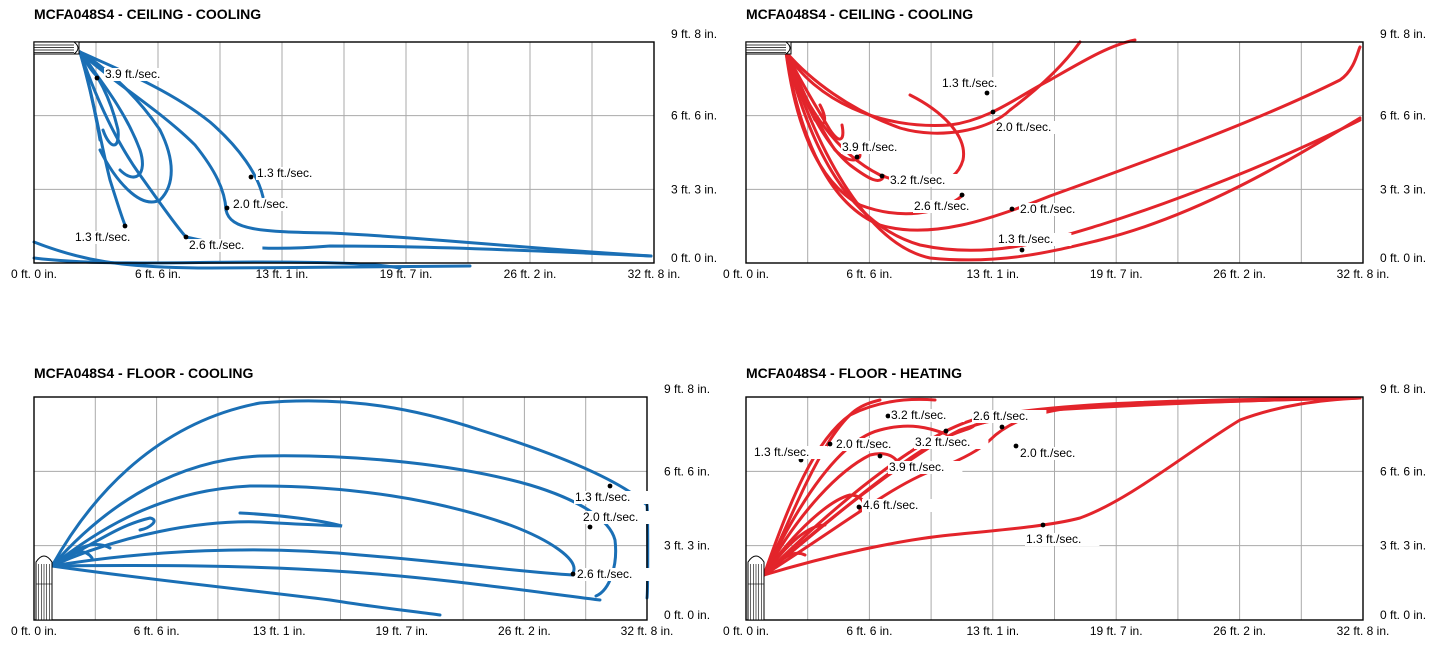  What do you see at coordinates (158, 274) in the screenshot?
I see `x-tick-label: 6 ft. 6 in.` at bounding box center [158, 274].